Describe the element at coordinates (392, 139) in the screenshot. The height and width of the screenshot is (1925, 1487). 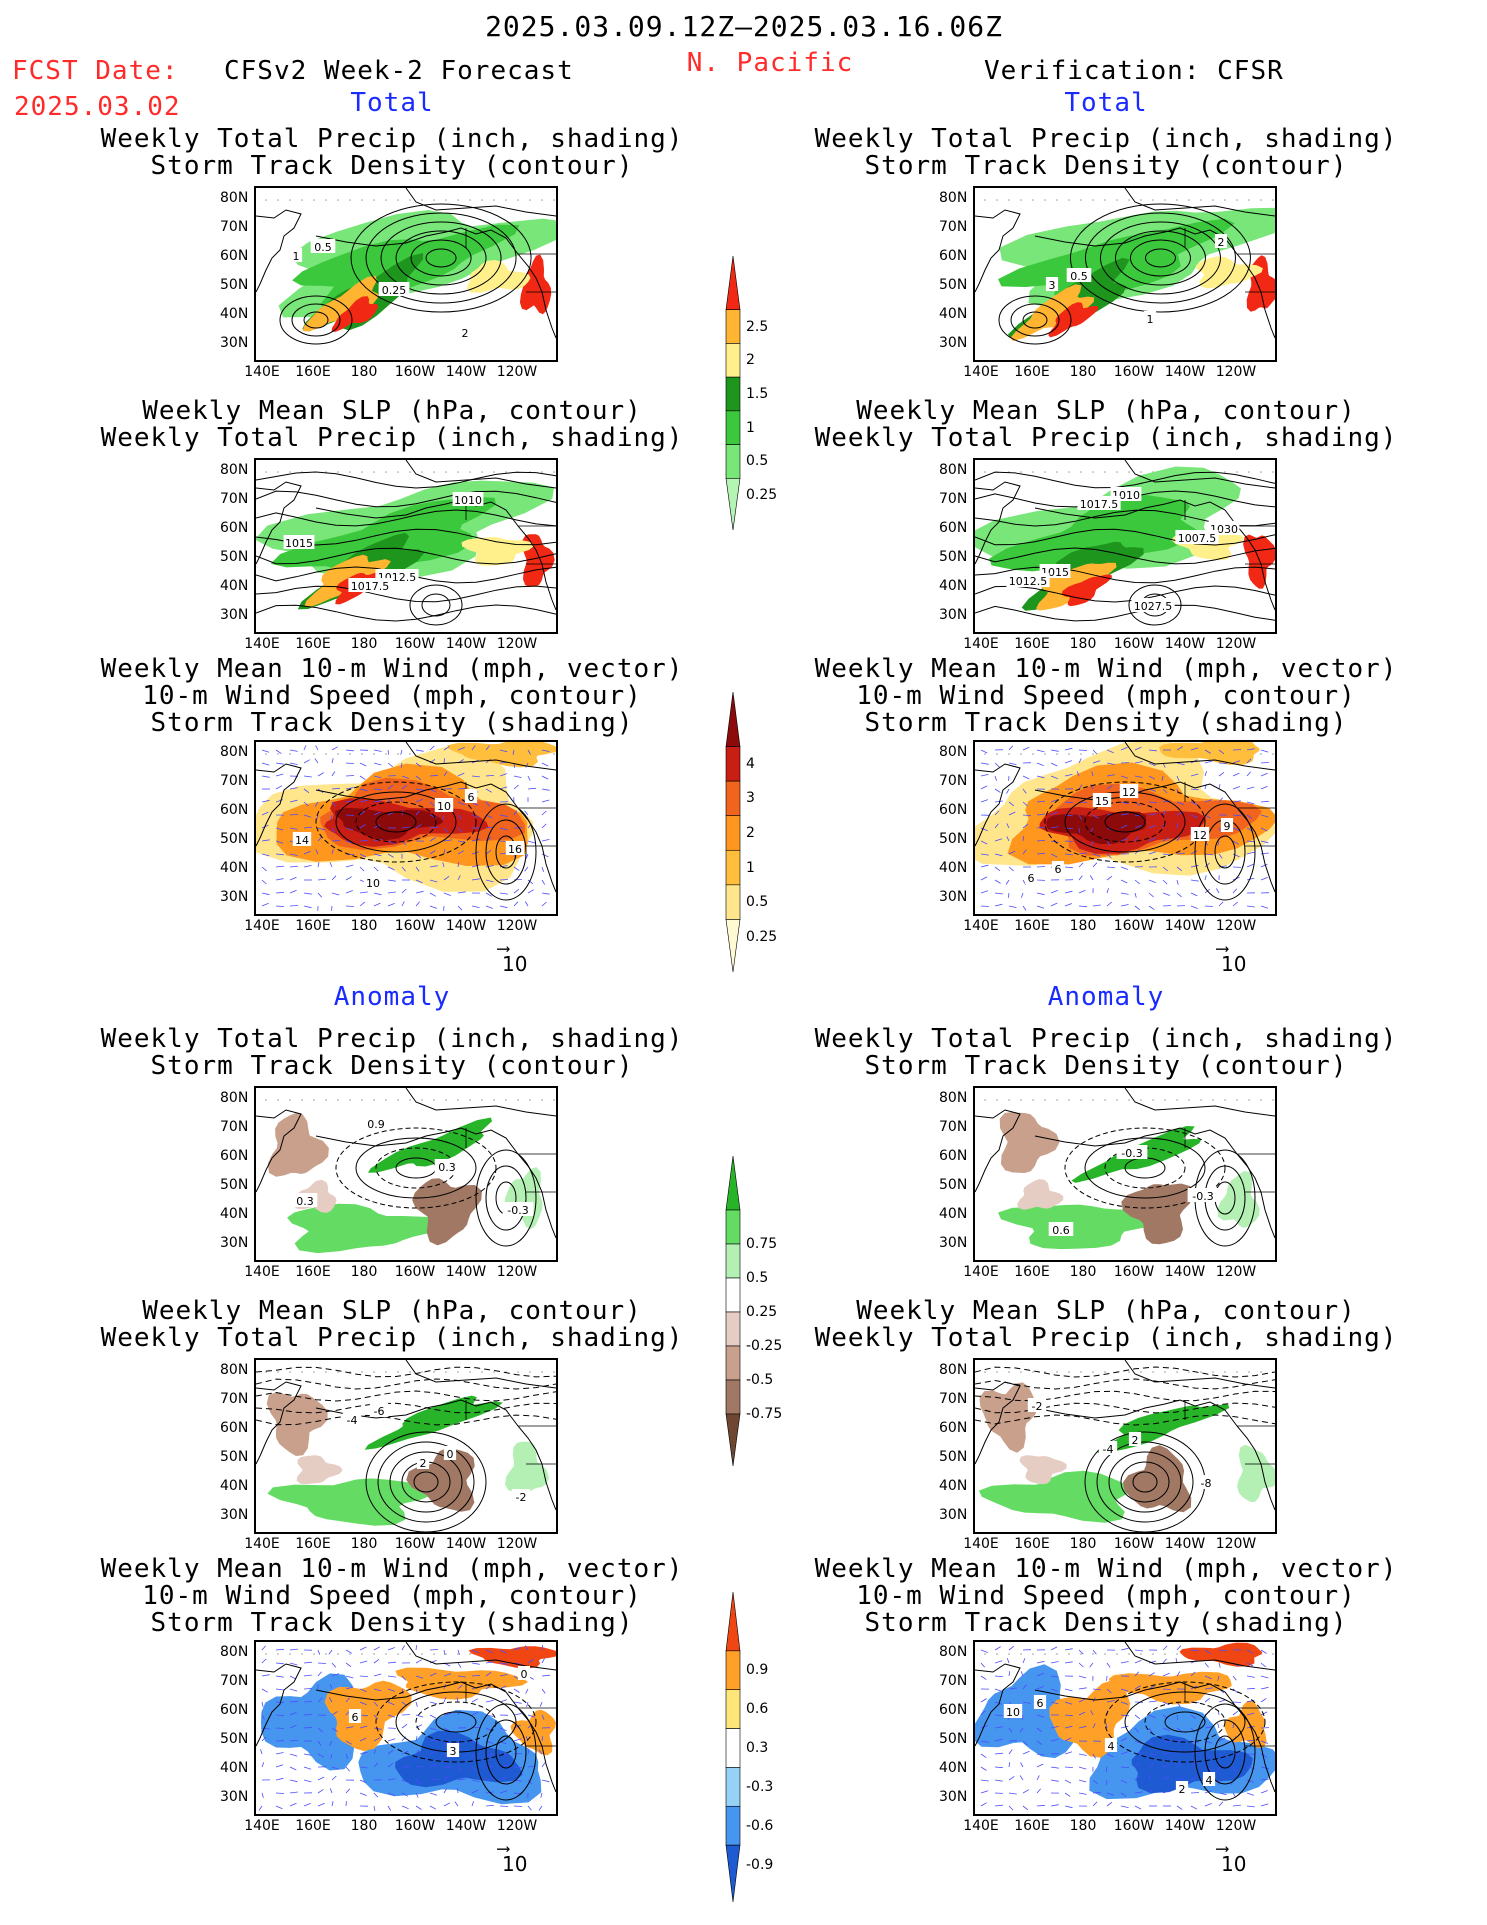
I see `panel-title-line: Weekly Total Precip (inch, shading)` at that location.